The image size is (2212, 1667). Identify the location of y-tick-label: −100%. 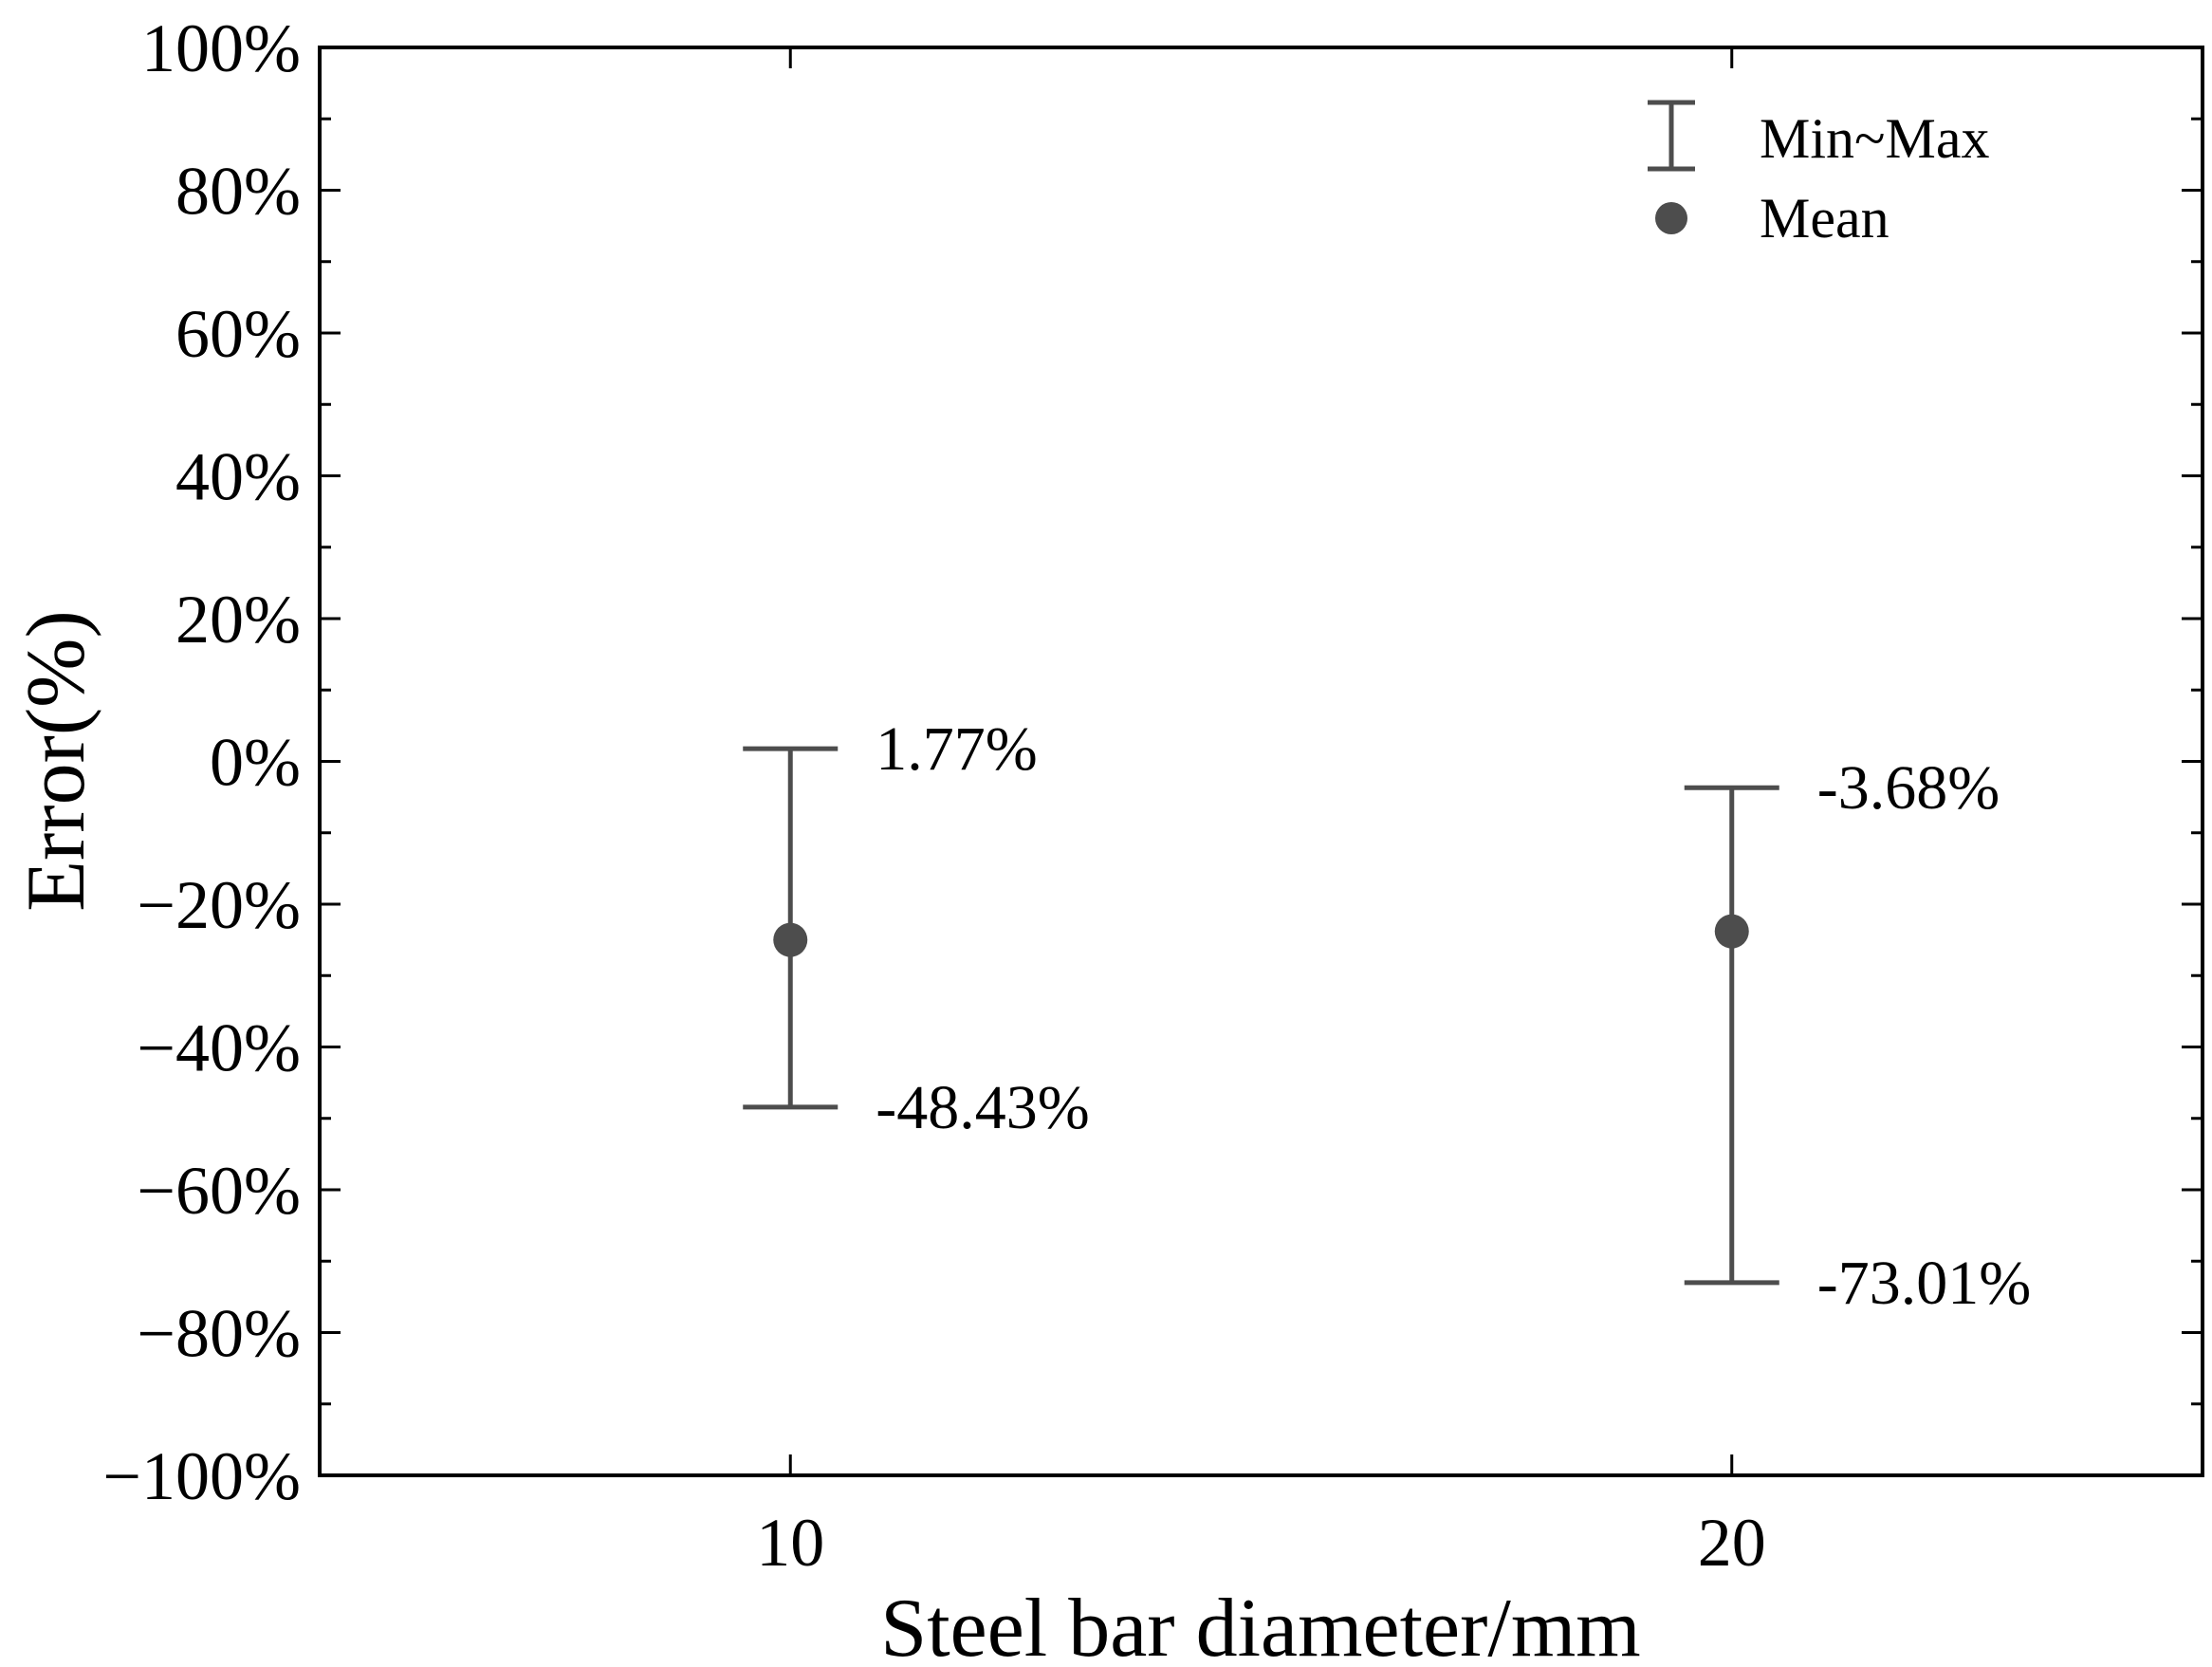
(201, 1476).